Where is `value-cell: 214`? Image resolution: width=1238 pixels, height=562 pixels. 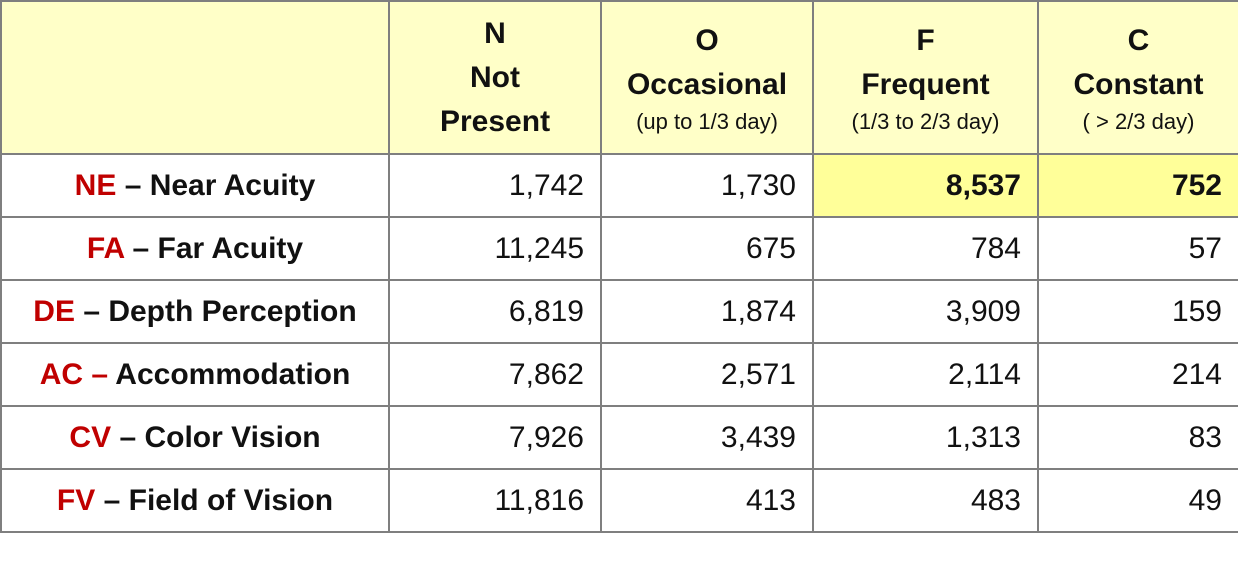
value-cell: 214 is located at coordinates (1137, 374).